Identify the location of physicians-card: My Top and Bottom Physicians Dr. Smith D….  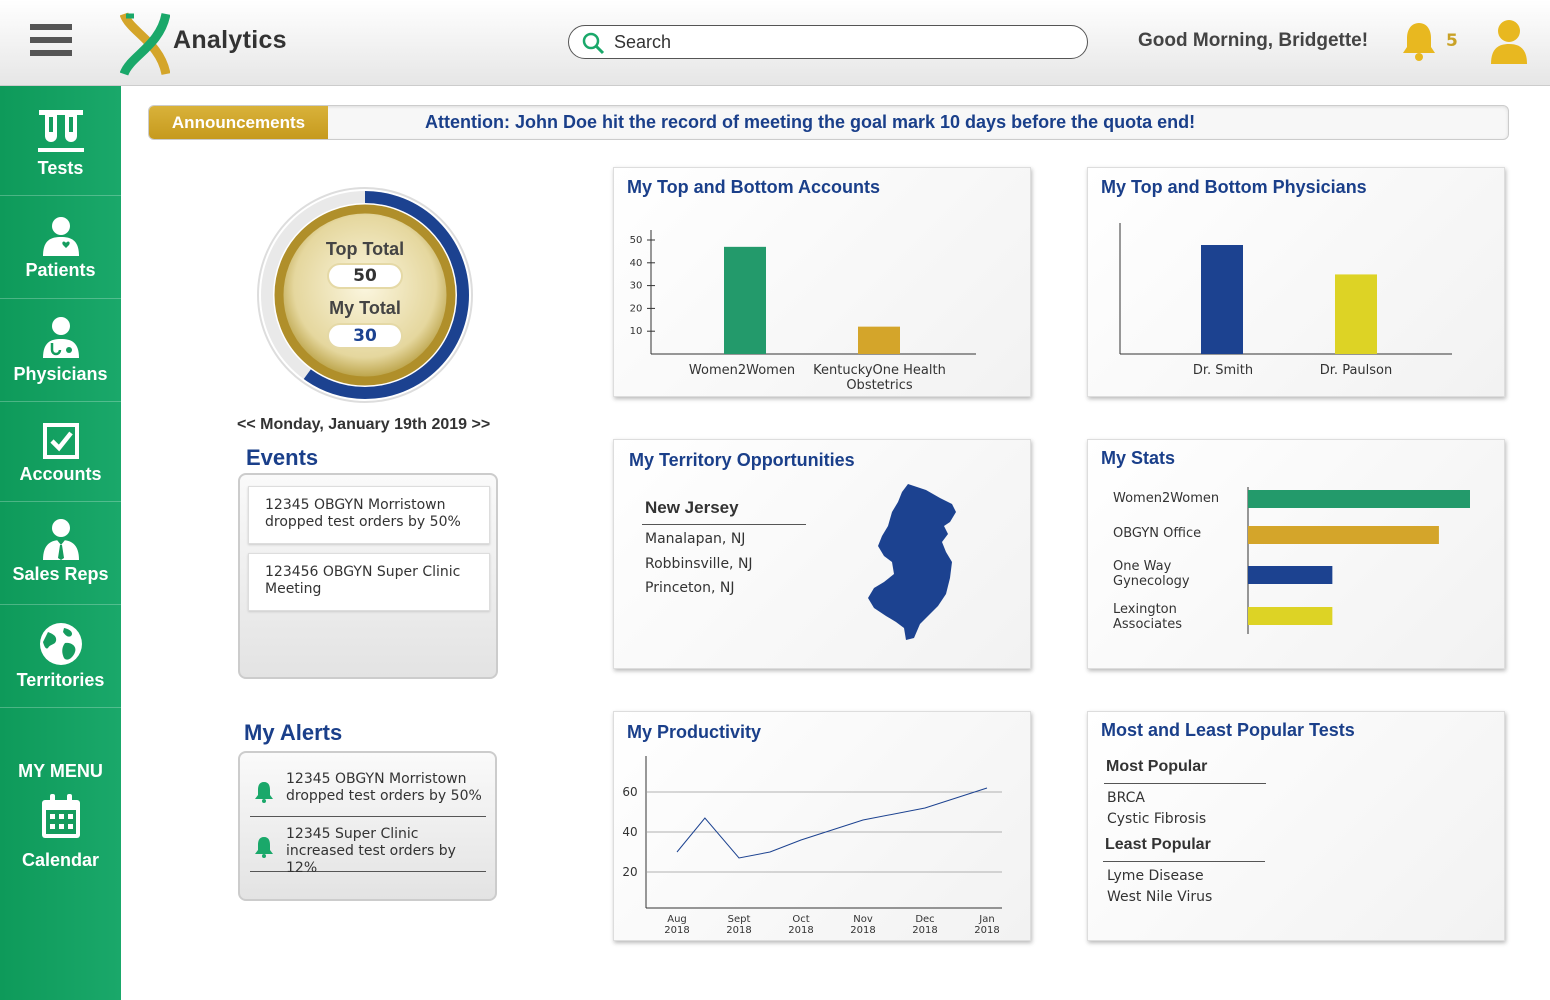
(1296, 282).